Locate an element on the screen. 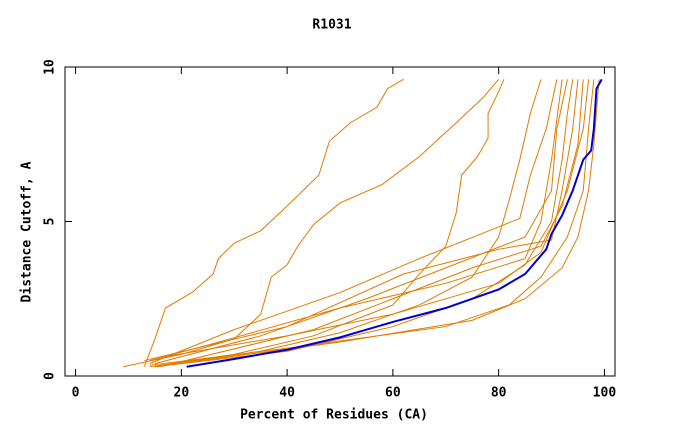 This screenshot has height=444, width=680. y-tick-label: 5 is located at coordinates (50, 222).